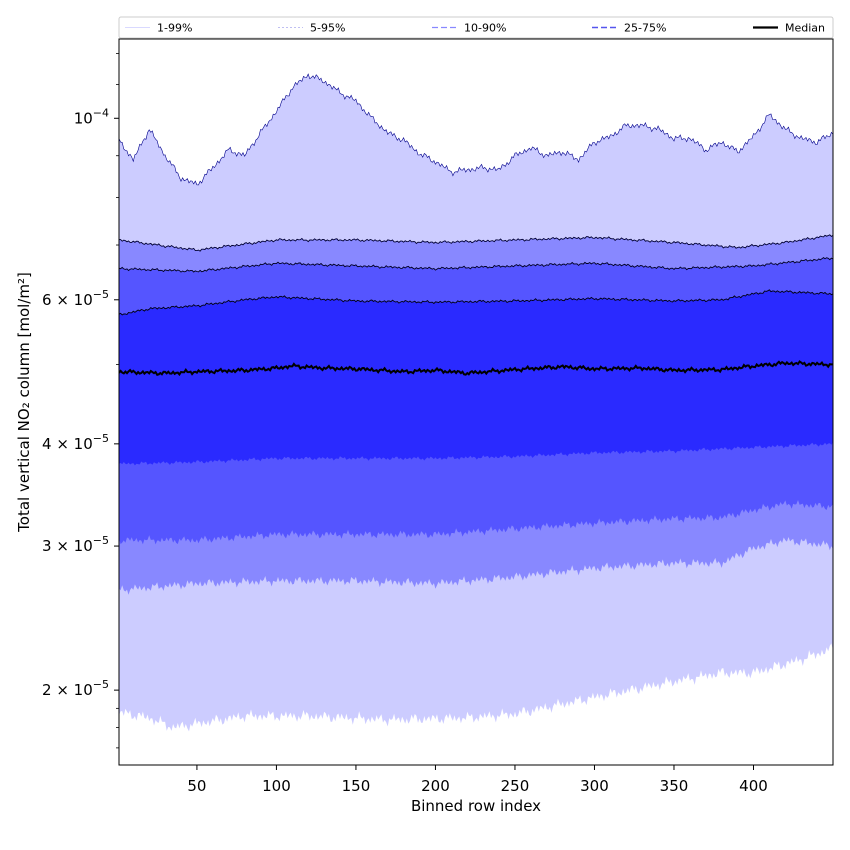  Describe the element at coordinates (356, 786) in the screenshot. I see `x-tick-label: 150` at that location.